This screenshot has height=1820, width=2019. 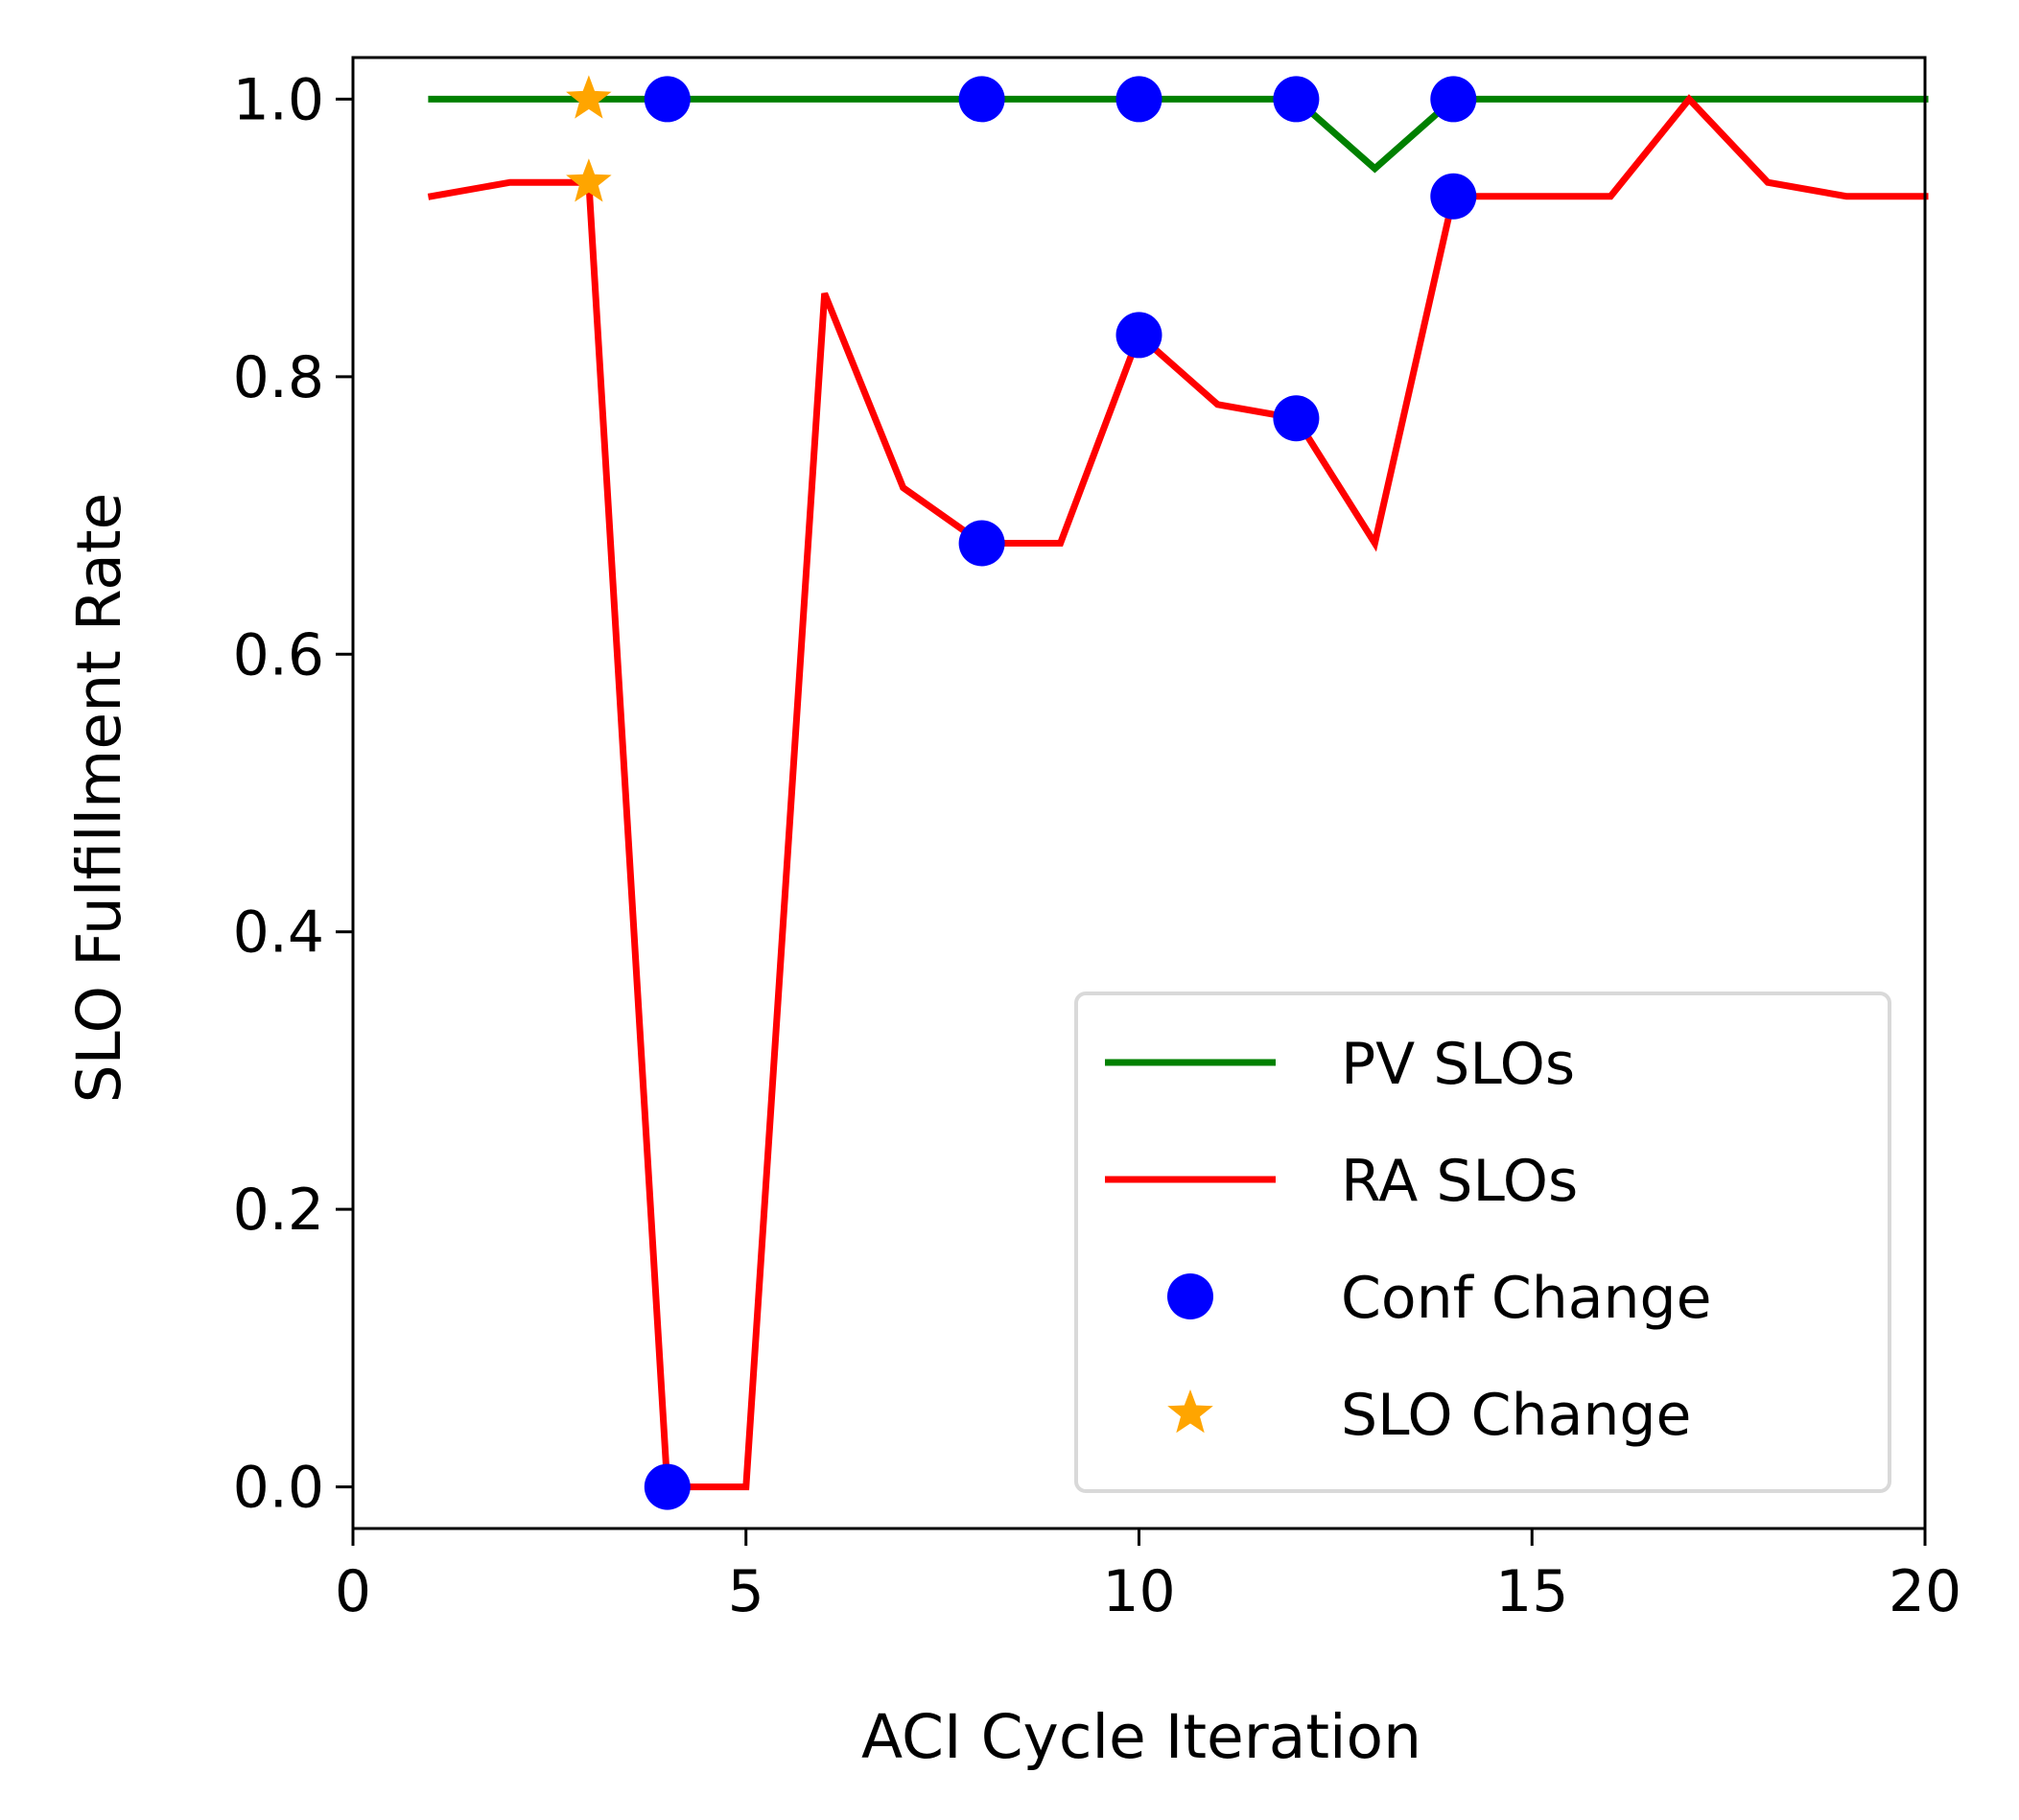 I want to click on legend-box, so click(x=1482, y=1242).